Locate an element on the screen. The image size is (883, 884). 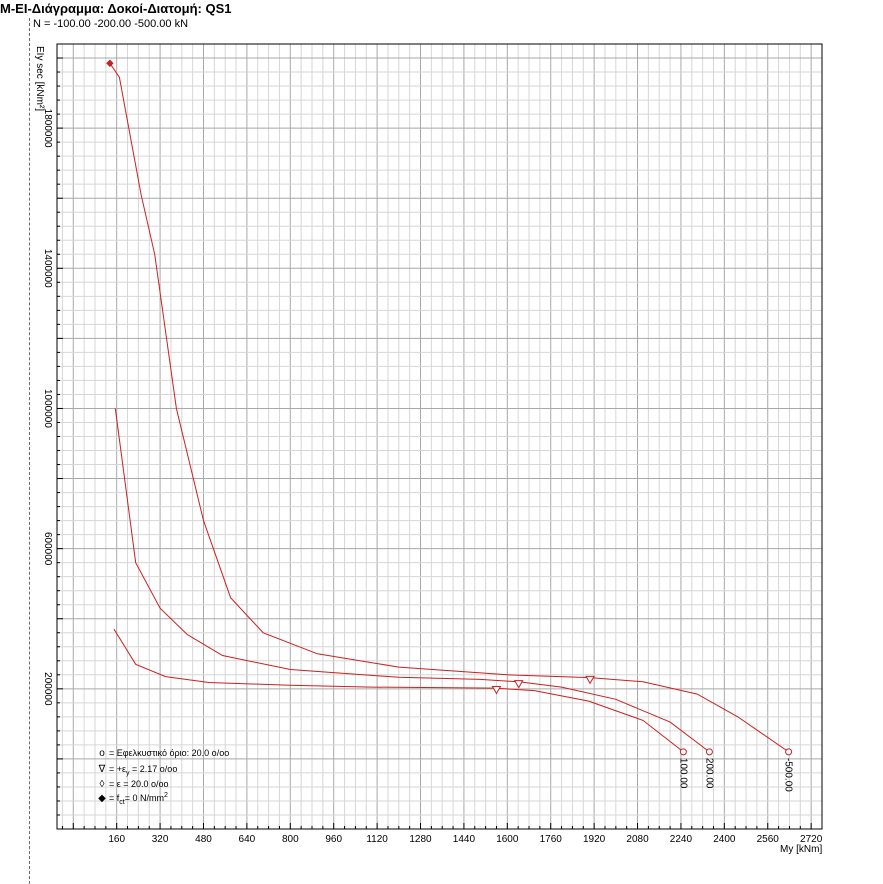
y-tick-label: 1000000 is located at coordinates (47, 408).